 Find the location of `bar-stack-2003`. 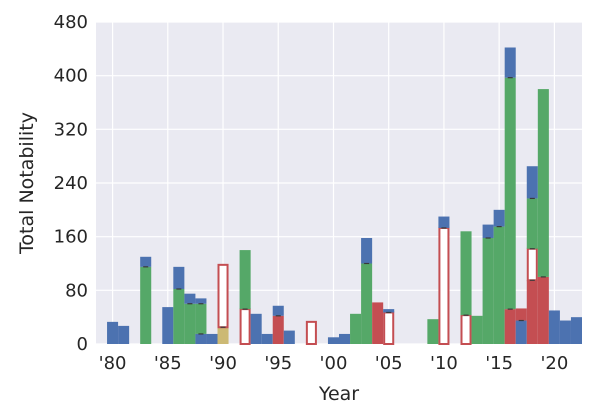

bar-stack-2003 is located at coordinates (367, 291).